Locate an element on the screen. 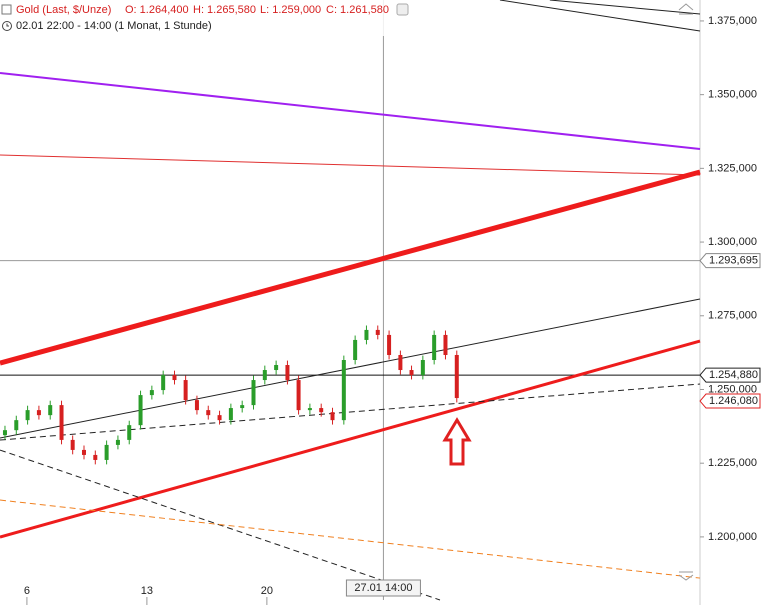  y-tick-label: 1.325,000 is located at coordinates (732, 168).